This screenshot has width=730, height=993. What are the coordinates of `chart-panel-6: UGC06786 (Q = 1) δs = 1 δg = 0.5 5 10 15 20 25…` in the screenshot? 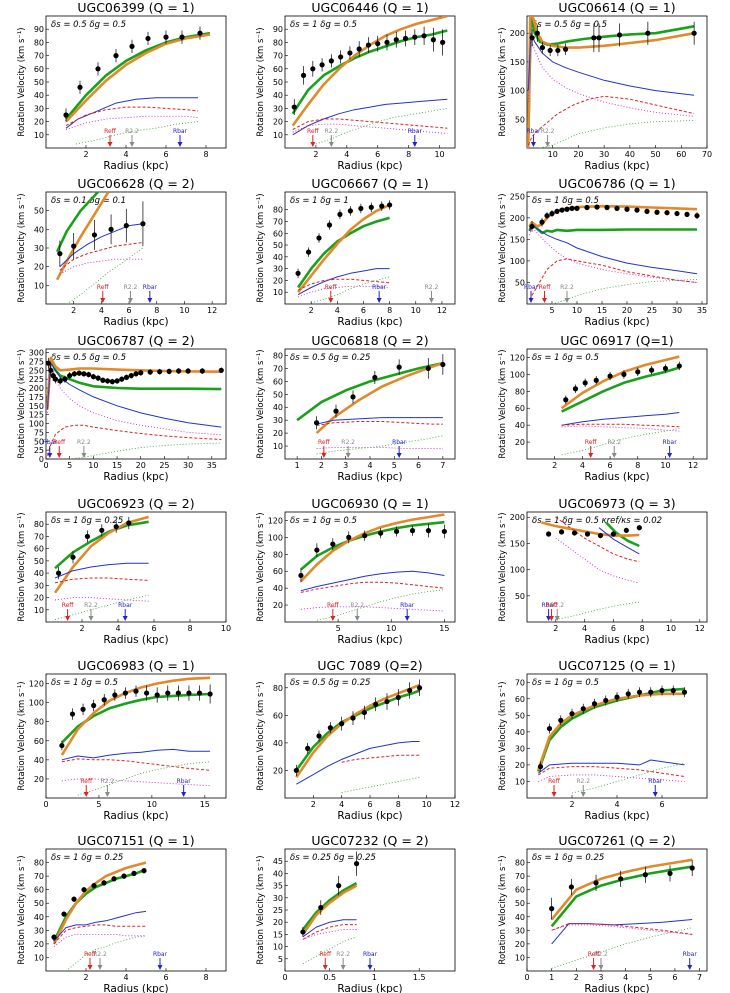 It's located at (603, 252).